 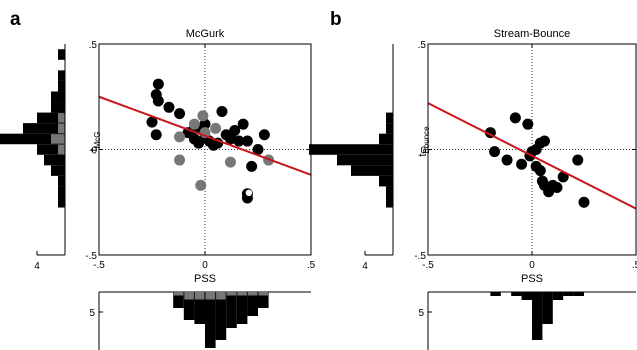 What do you see at coordinates (249, 193) in the screenshot?
I see `scatter-point-outlined-center` at bounding box center [249, 193].